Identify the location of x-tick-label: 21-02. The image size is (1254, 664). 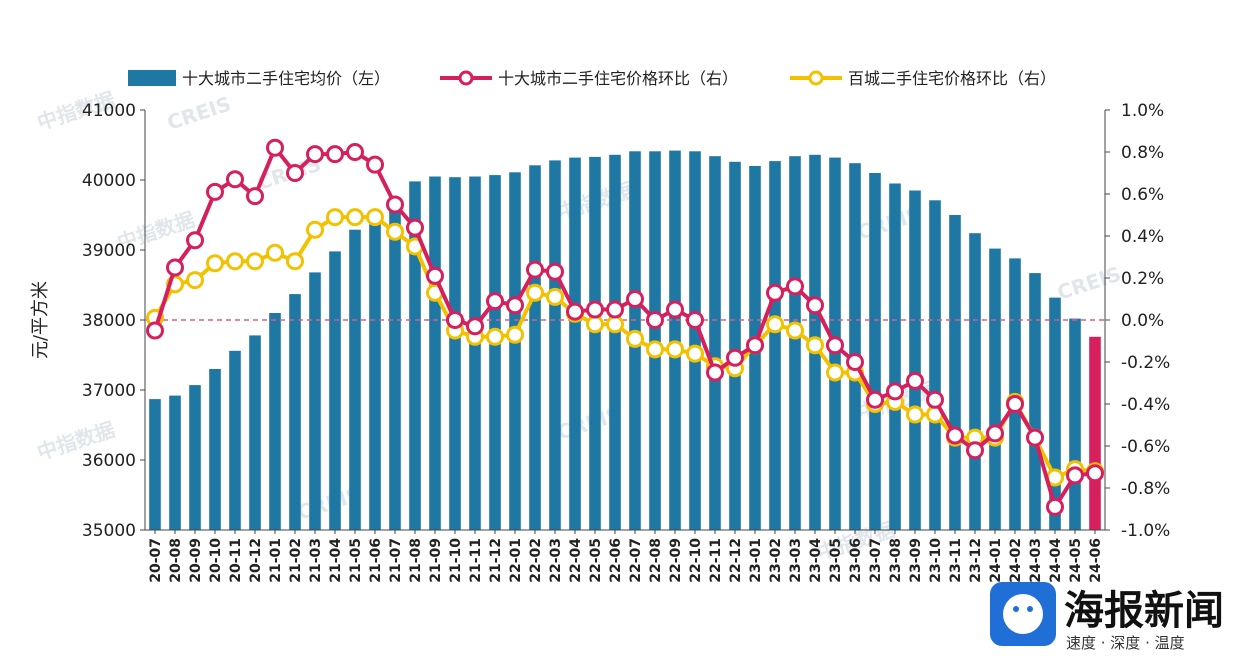
(296, 560).